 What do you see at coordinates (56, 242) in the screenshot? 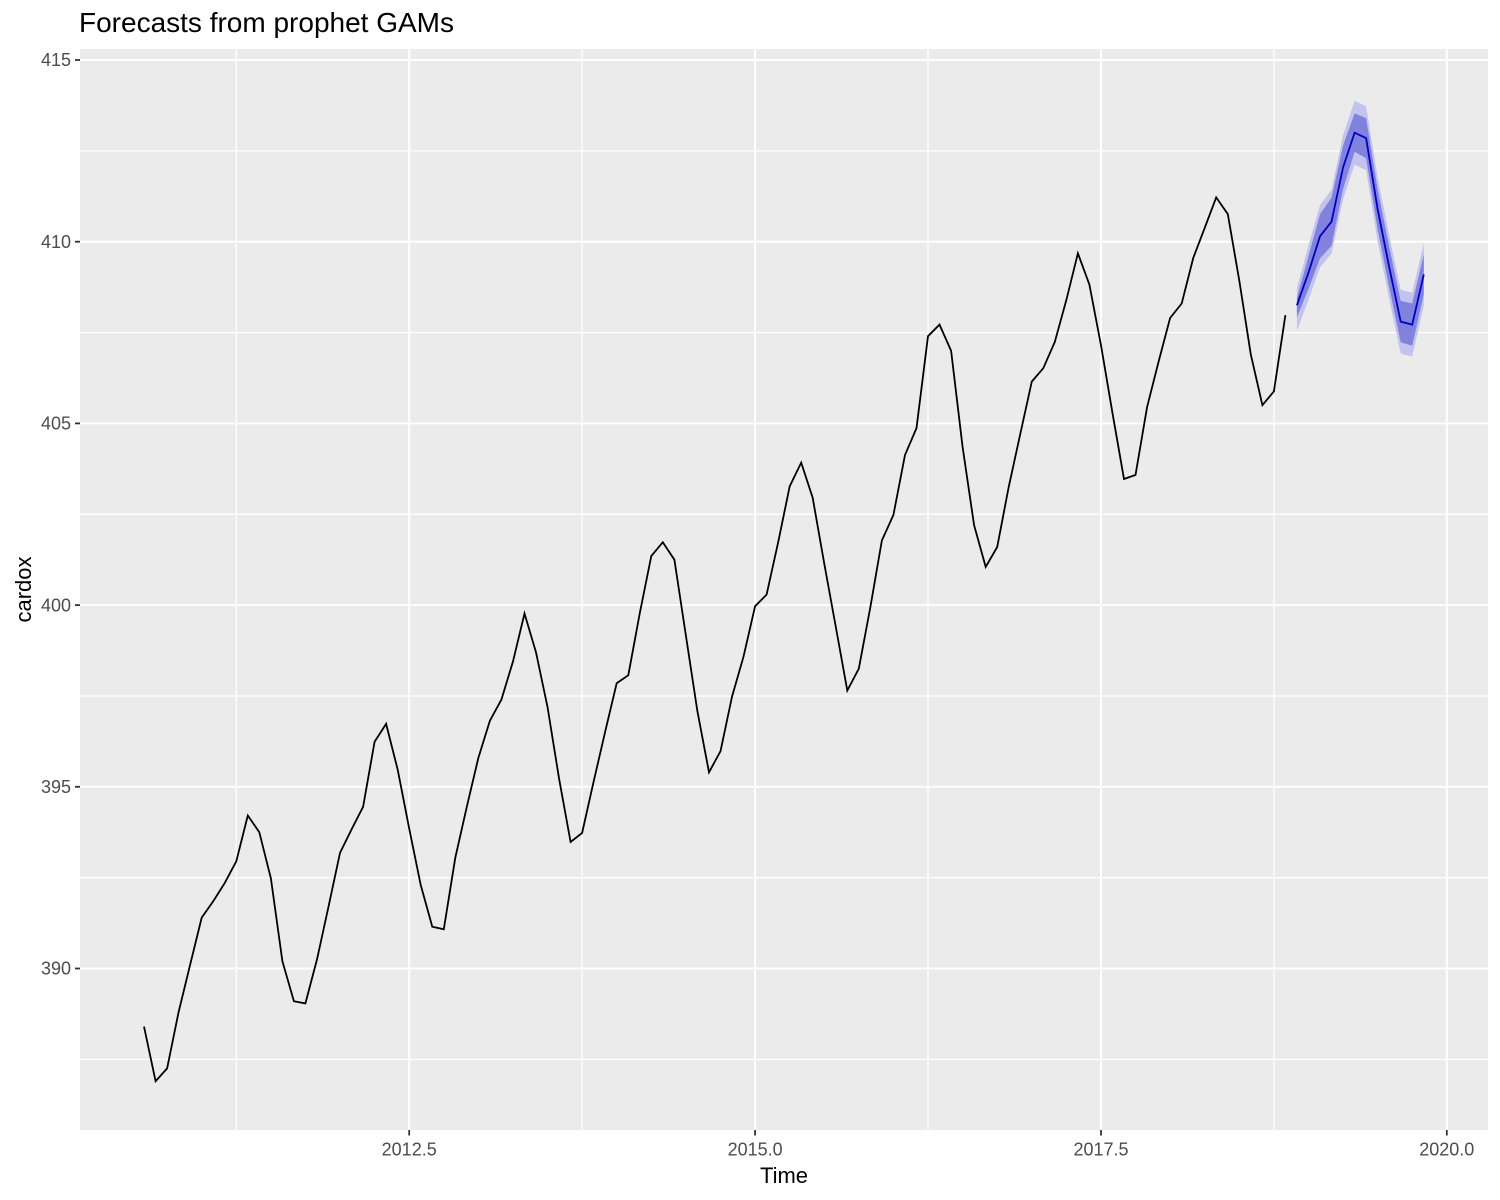
I see `svg-text: 410` at bounding box center [56, 242].